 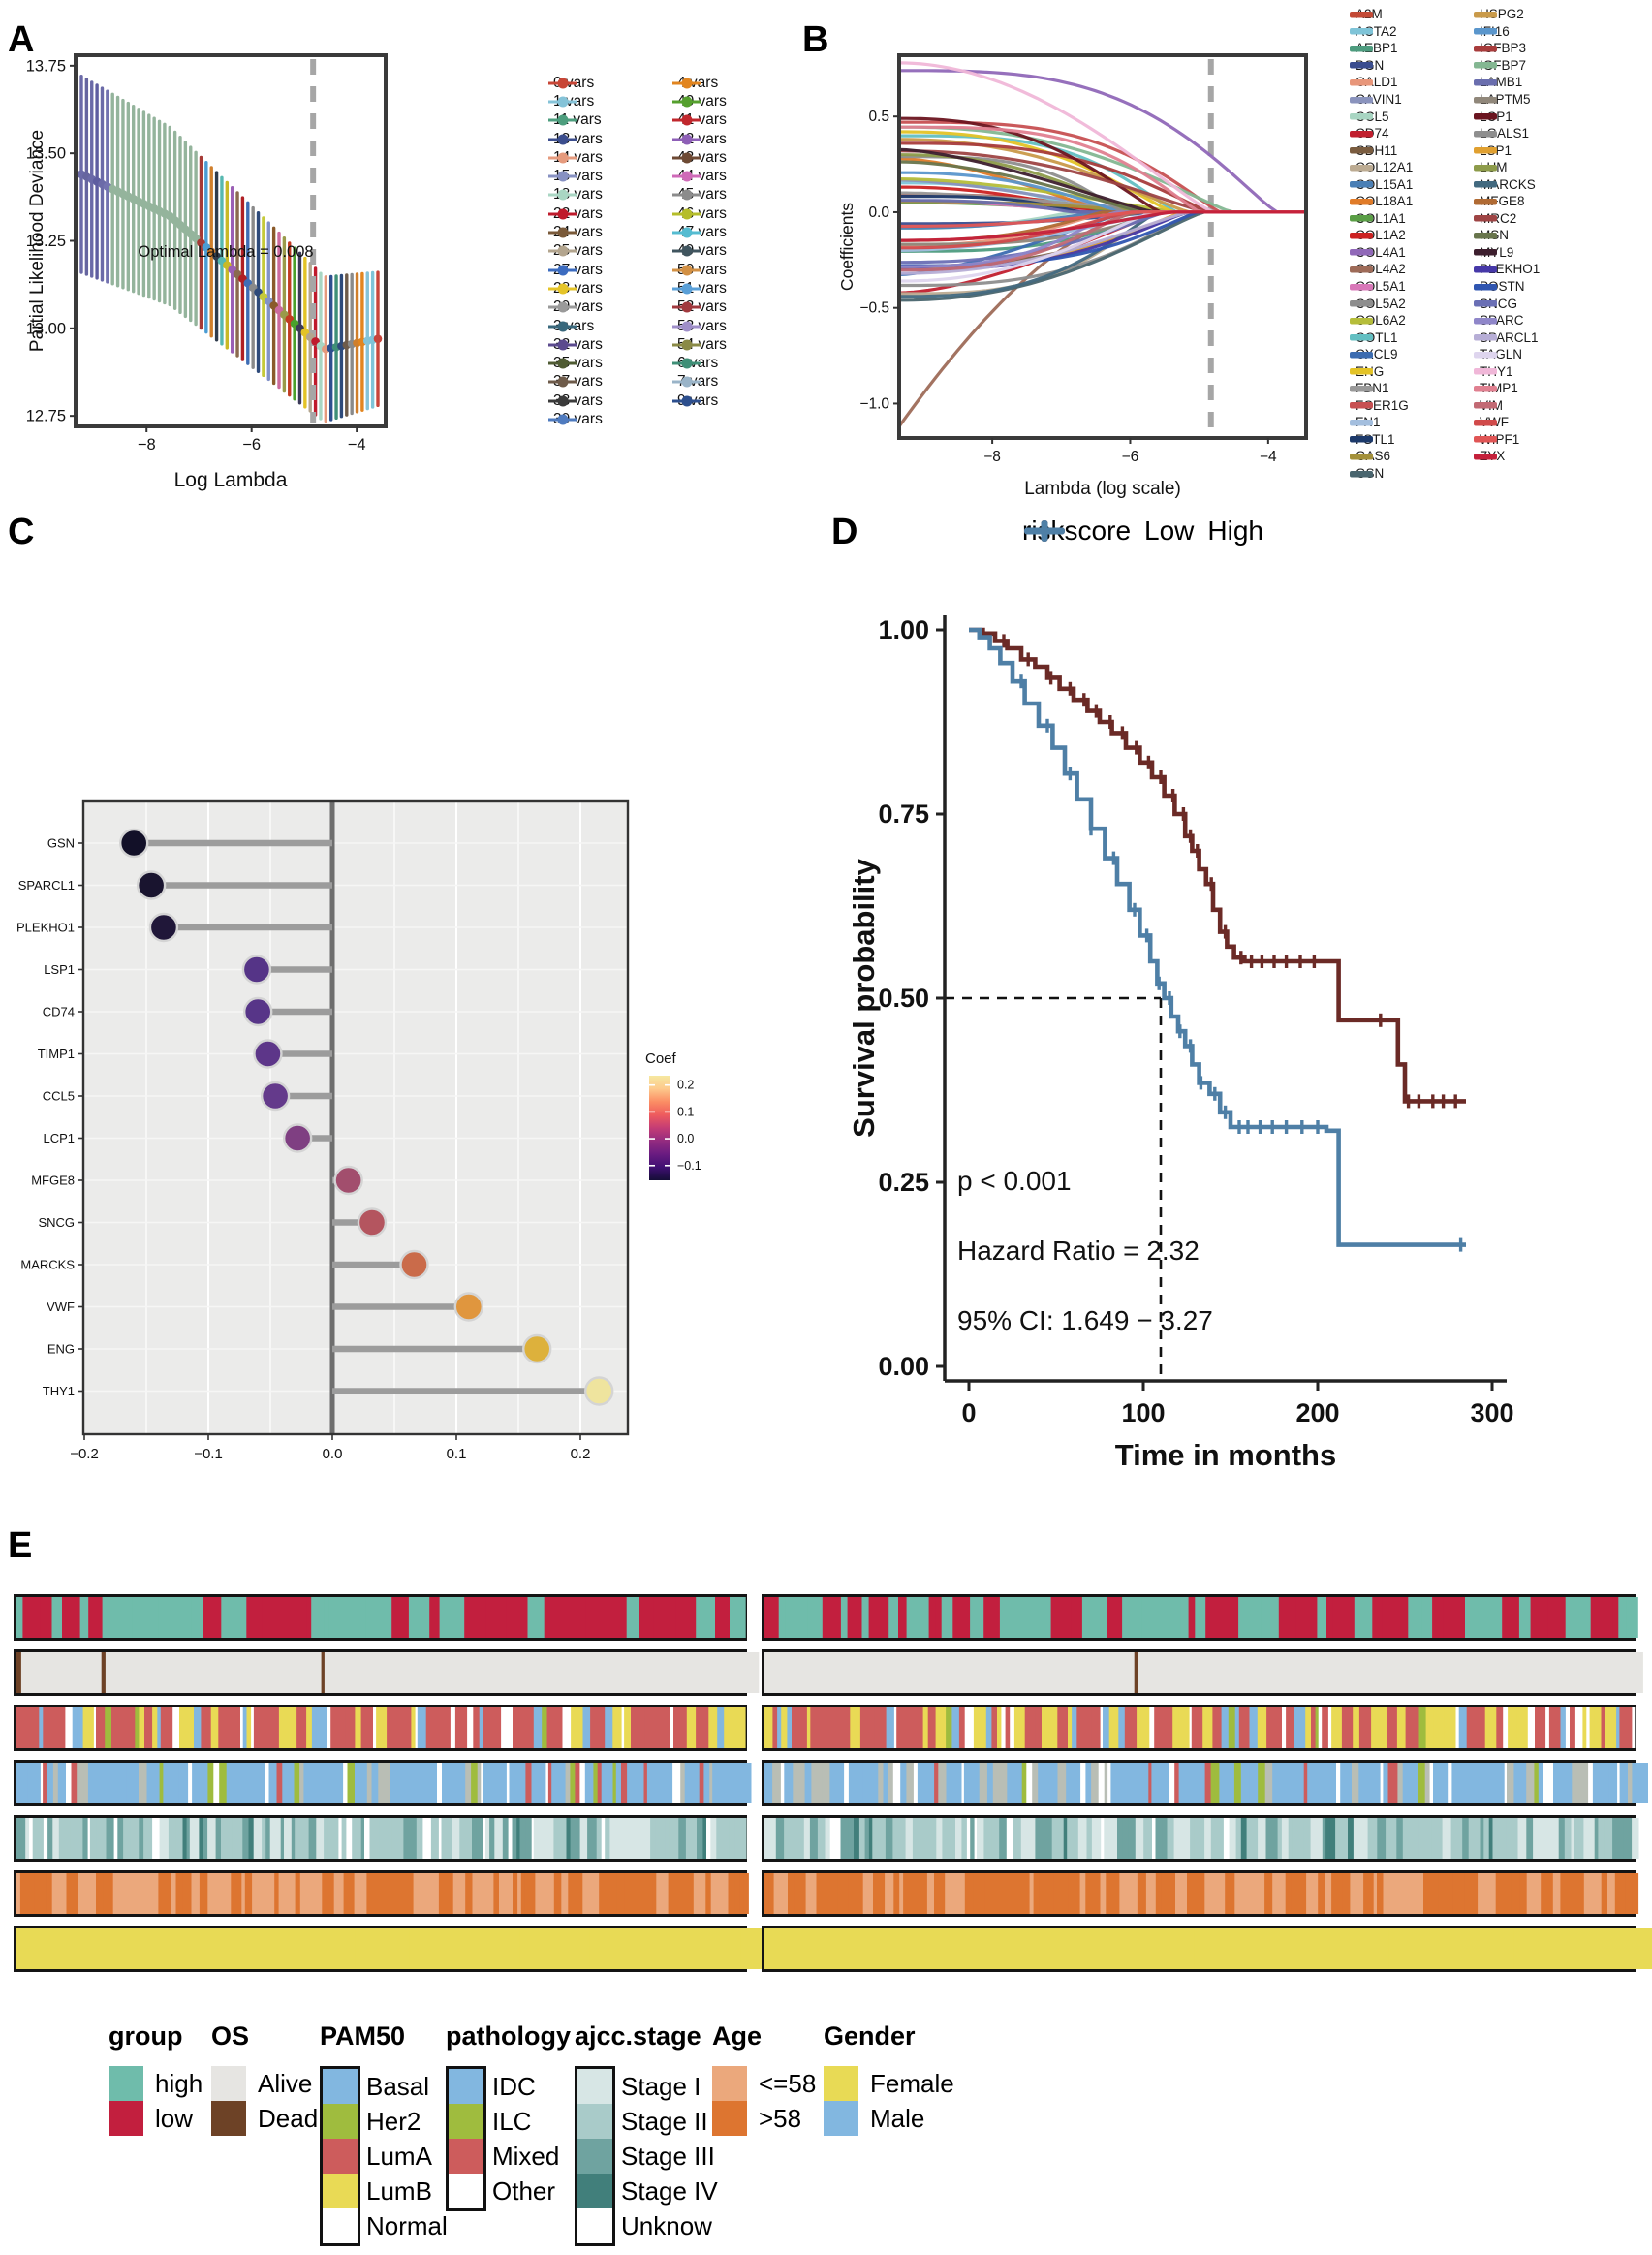 What do you see at coordinates (1527, 167) in the screenshot?
I see `legend-item-gene: LUM` at bounding box center [1527, 167].